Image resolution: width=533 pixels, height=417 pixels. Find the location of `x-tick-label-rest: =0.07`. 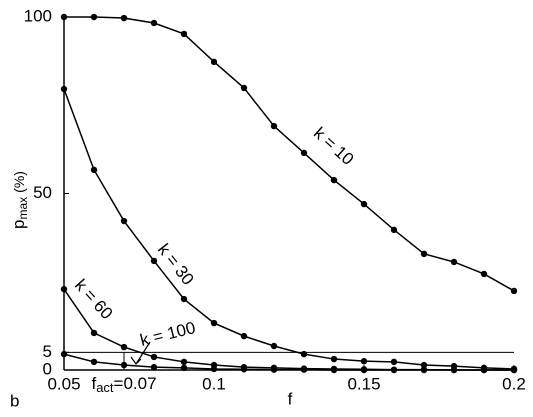

x-tick-label-rest: =0.07 is located at coordinates (135, 383).